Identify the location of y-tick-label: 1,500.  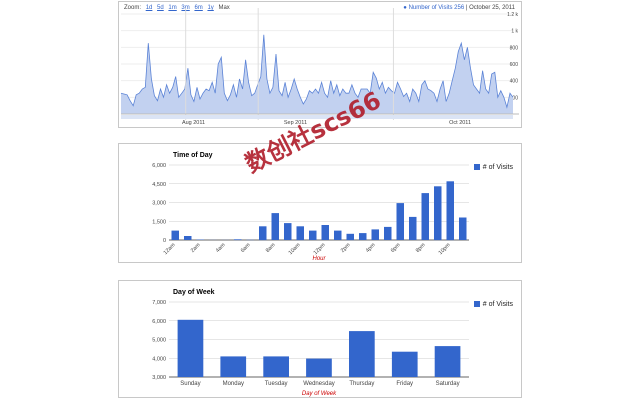
(159, 222).